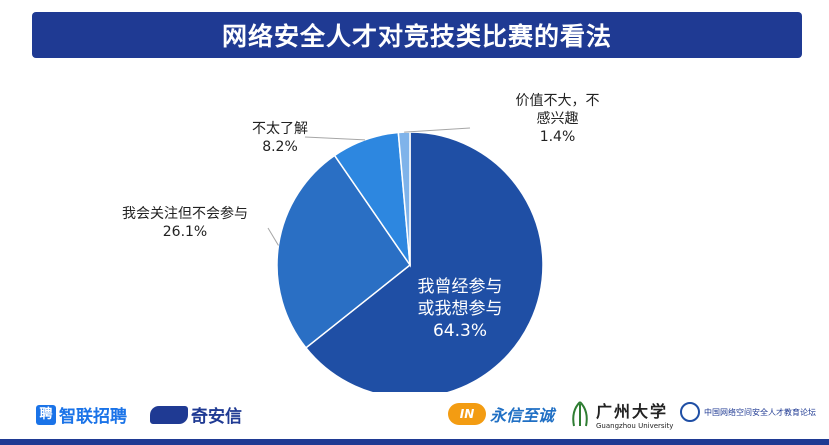  I want to click on label-slice-0-line-1: 或我想参与, so click(460, 309).